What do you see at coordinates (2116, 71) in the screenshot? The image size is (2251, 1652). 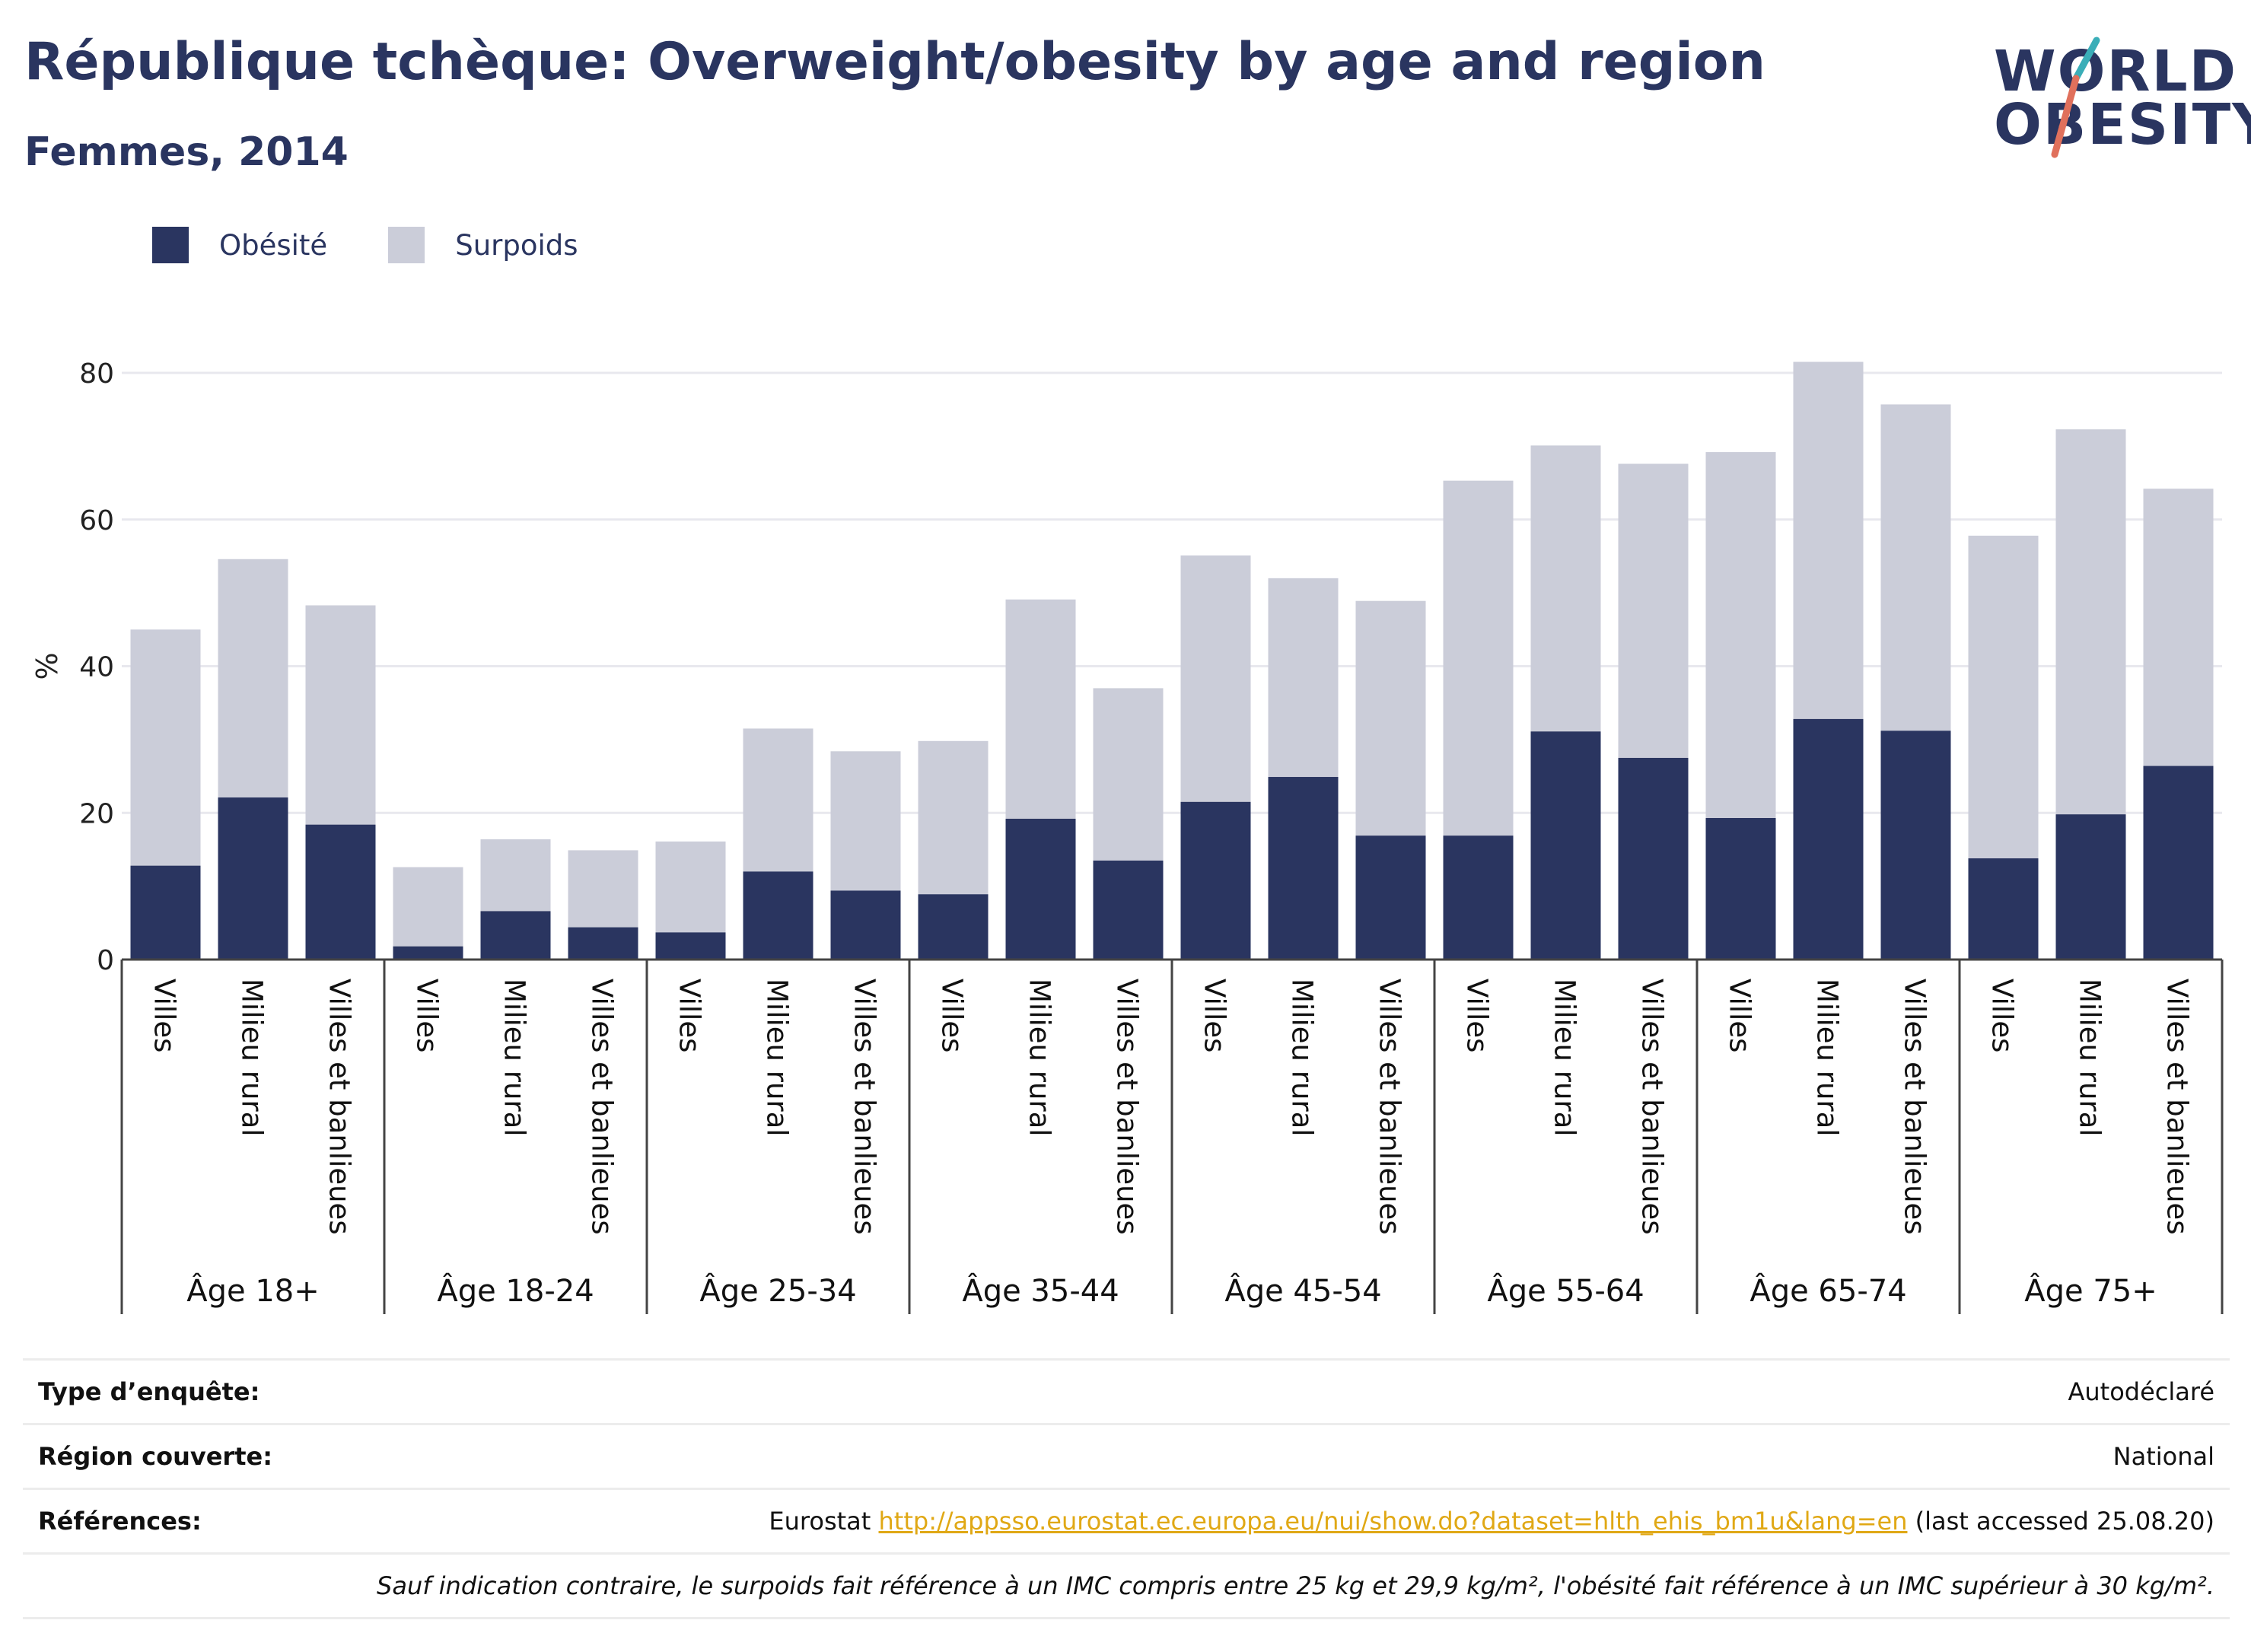 I see `logo-line1: WORLD` at bounding box center [2116, 71].